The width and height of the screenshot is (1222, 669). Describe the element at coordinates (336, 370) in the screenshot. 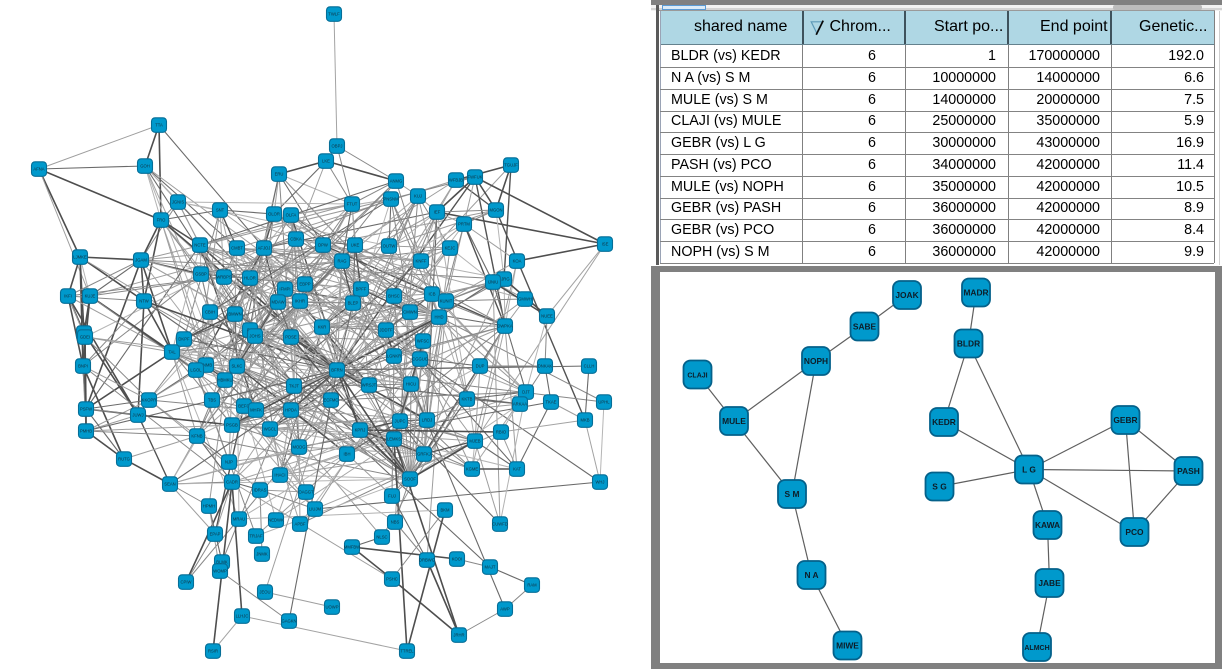

I see `svg-text: BFRN` at that location.